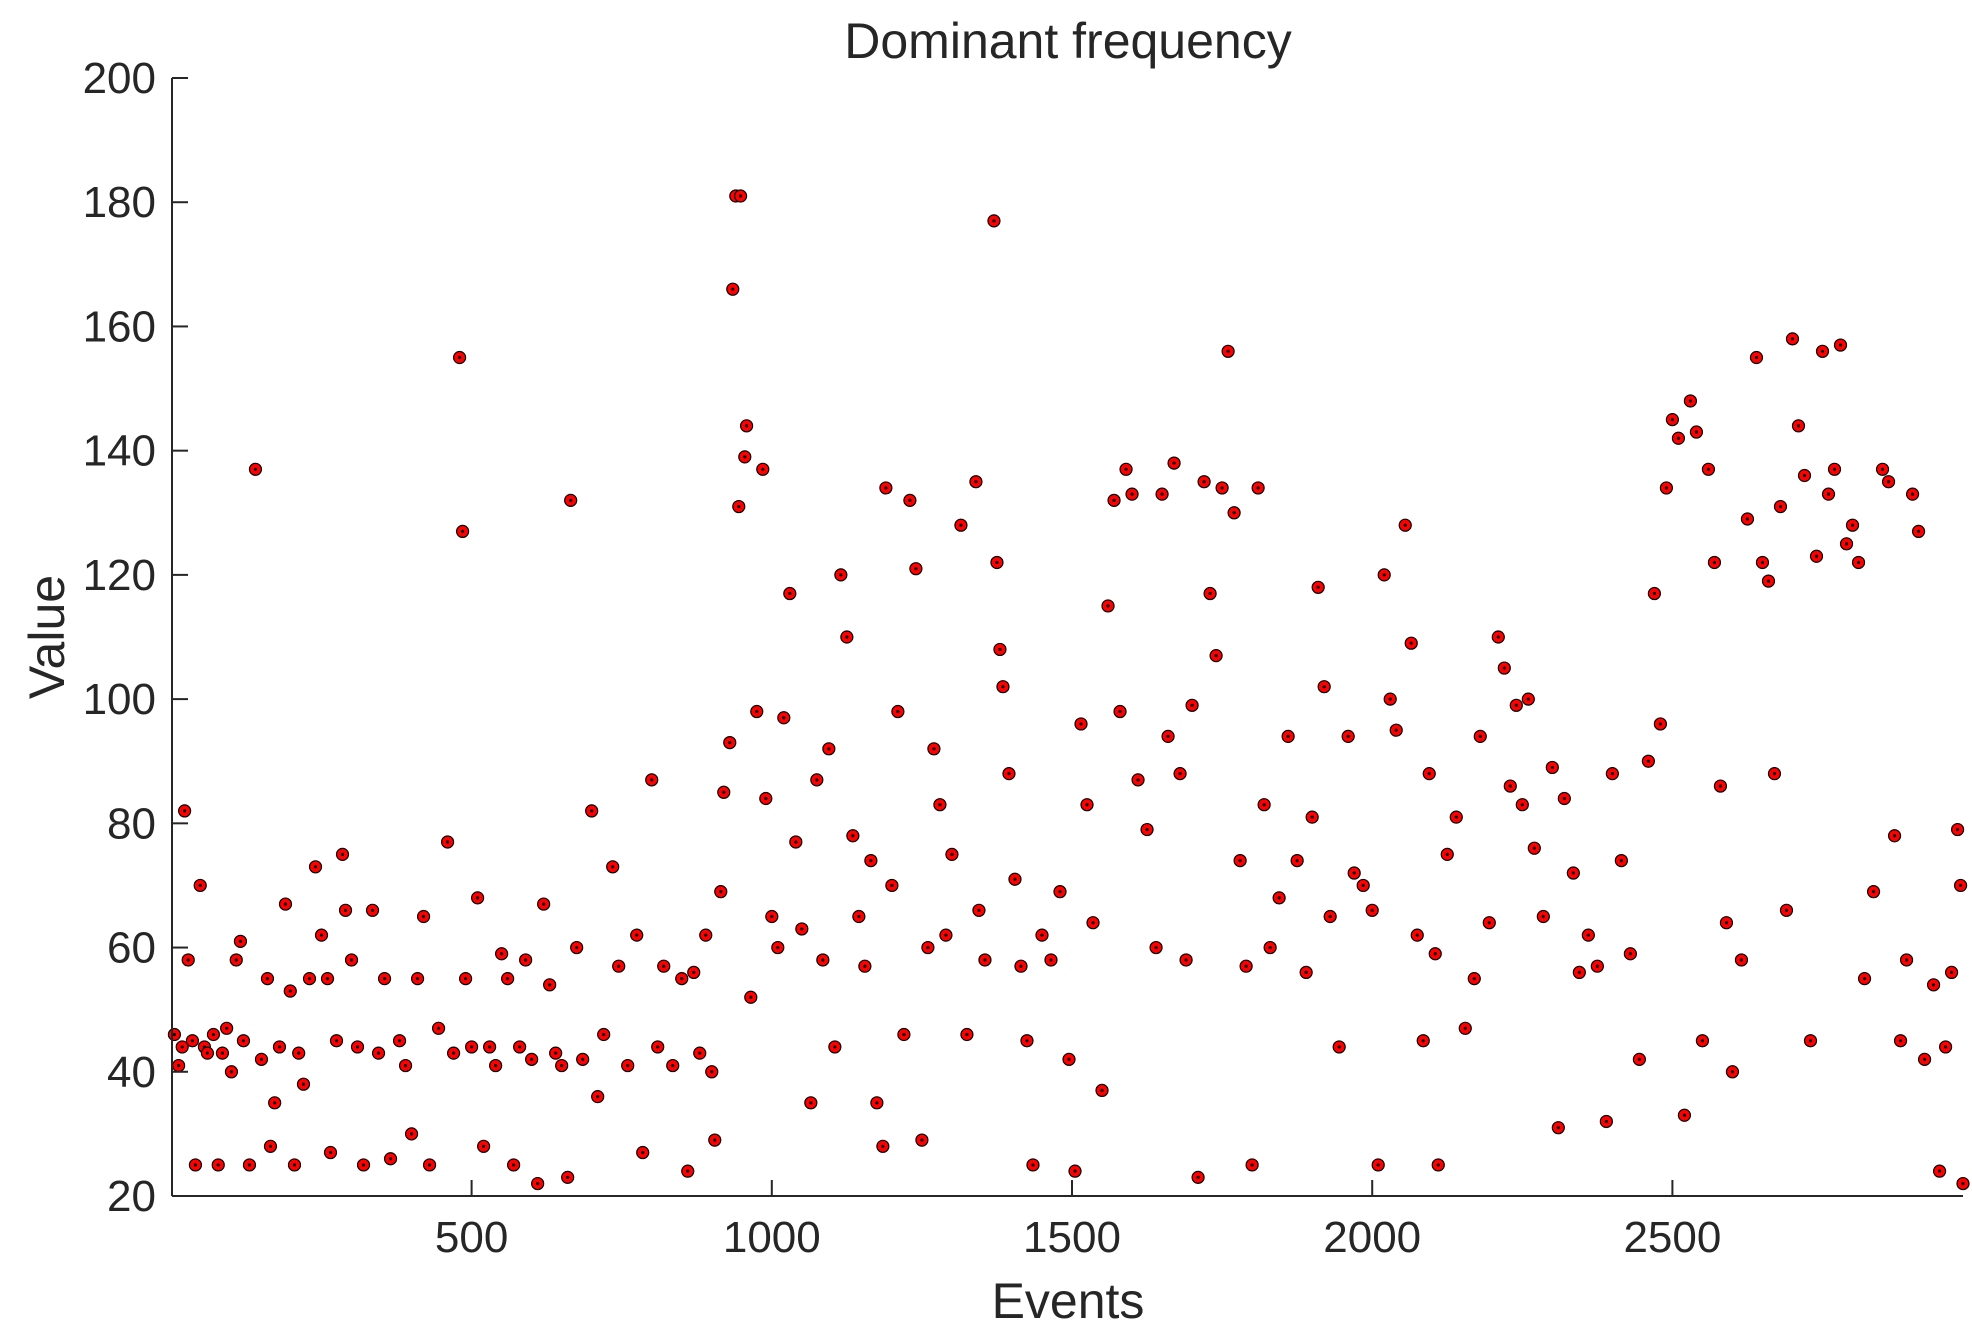 The width and height of the screenshot is (1972, 1332). Describe the element at coordinates (471, 1237) in the screenshot. I see `x-tick-label: 500` at that location.